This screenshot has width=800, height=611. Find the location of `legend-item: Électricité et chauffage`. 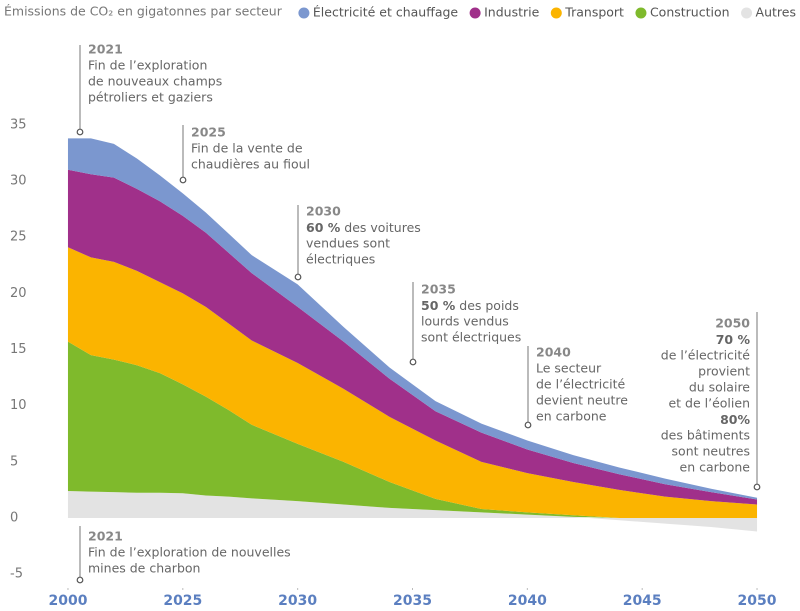

legend-item: Électricité et chauffage is located at coordinates (378, 12).